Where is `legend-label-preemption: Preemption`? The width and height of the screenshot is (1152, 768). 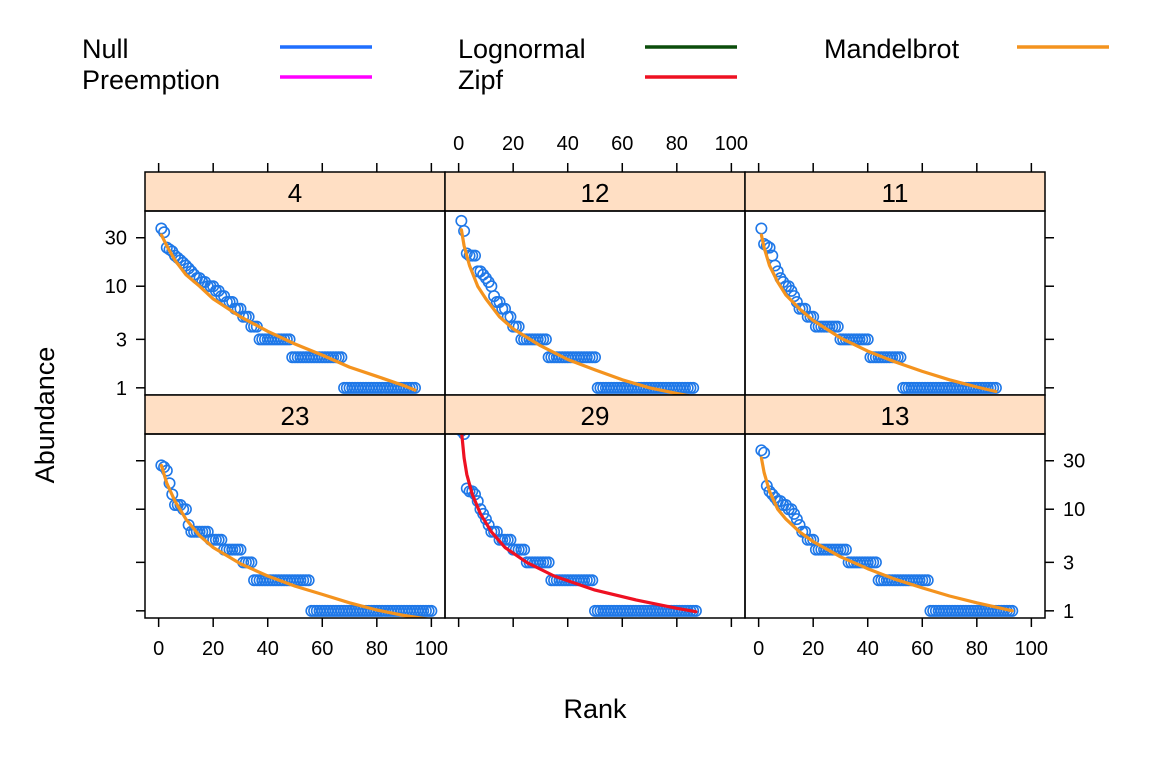 legend-label-preemption: Preemption is located at coordinates (151, 80).